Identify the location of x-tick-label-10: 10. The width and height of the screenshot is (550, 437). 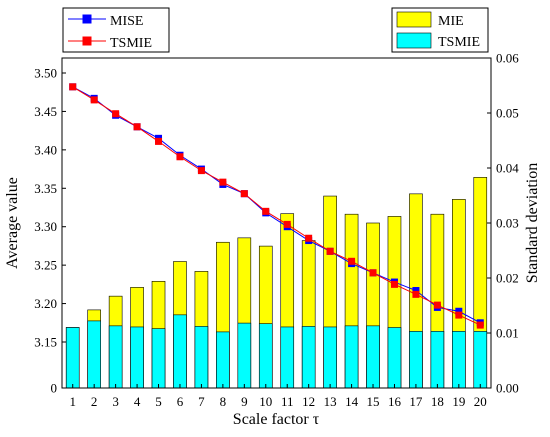
(265, 401).